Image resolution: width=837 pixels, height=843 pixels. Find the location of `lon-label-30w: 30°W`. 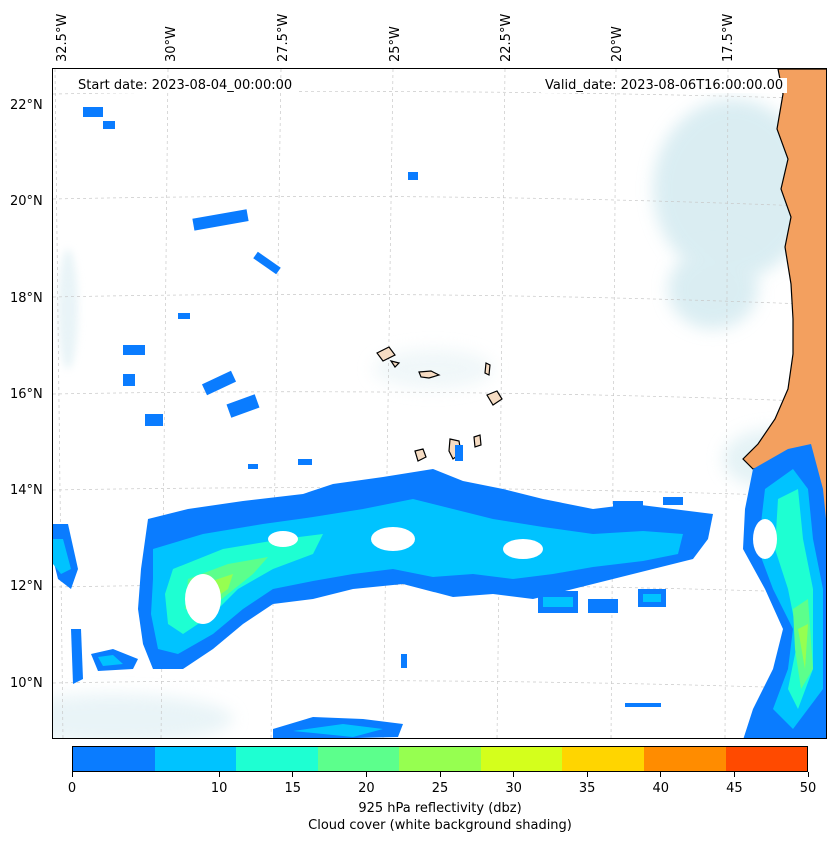

lon-label-30w: 30°W is located at coordinates (171, 44).